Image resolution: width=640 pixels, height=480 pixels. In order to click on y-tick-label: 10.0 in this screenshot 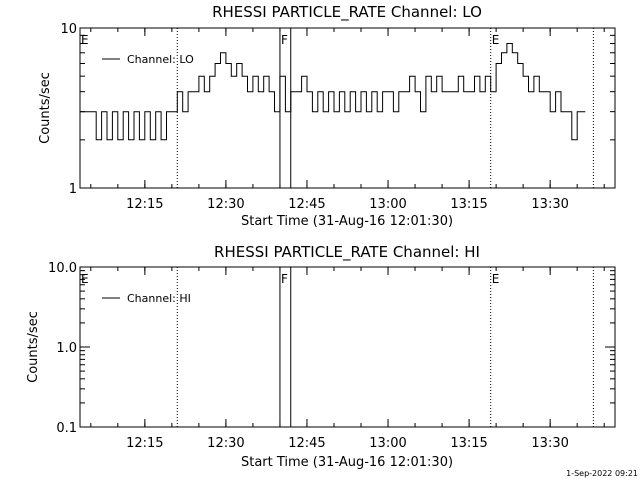, I will do `click(62, 268)`.